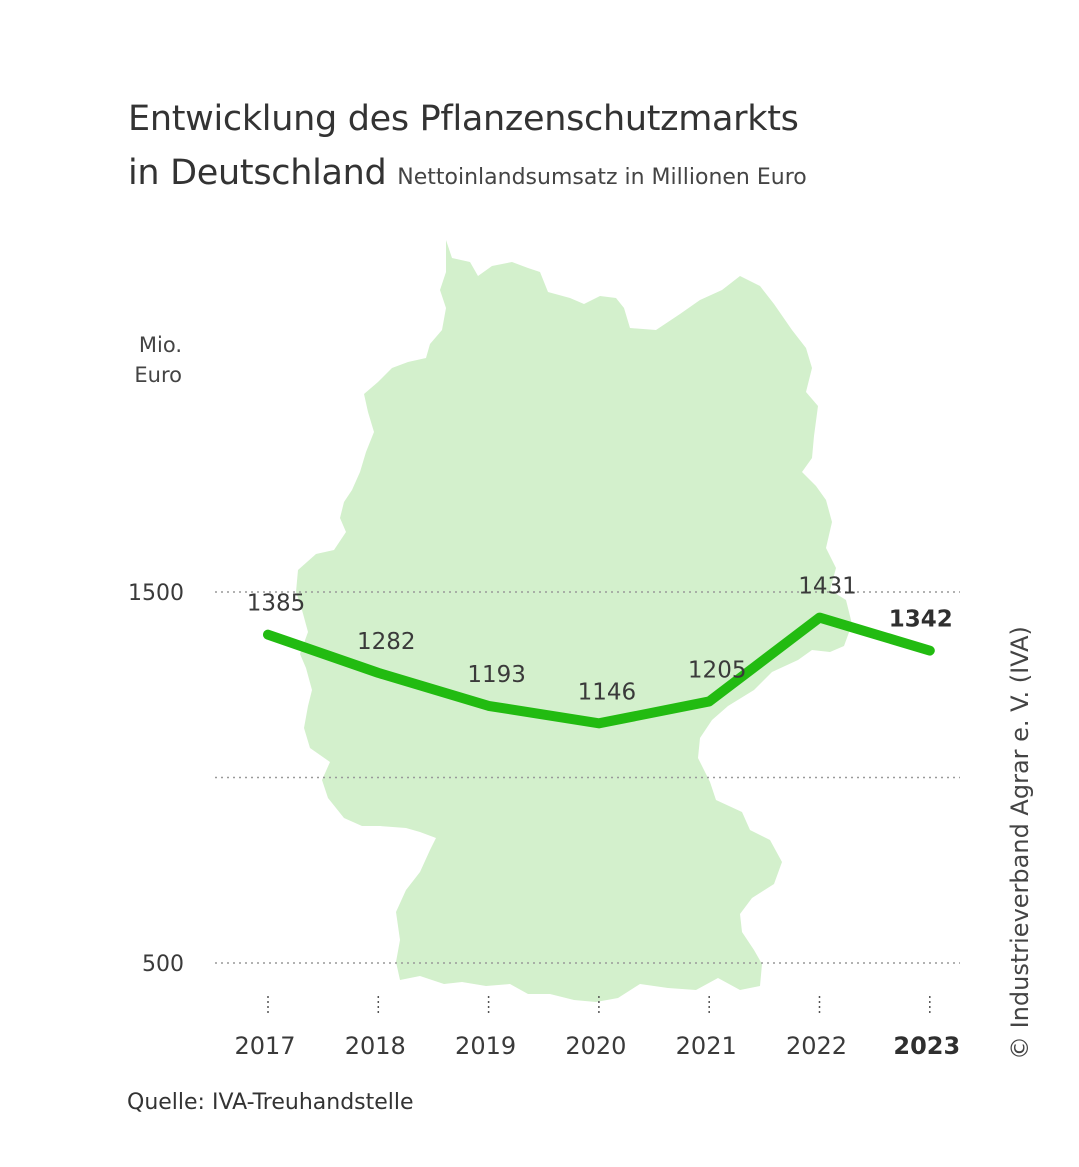 The image size is (1079, 1167). Describe the element at coordinates (921, 620) in the screenshot. I see `data-label: 1342` at that location.